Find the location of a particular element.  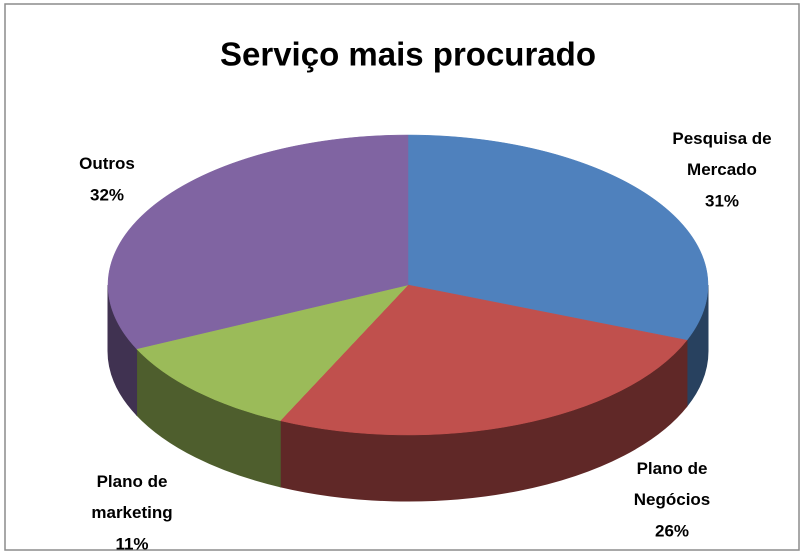

category-label: Plano de marketing is located at coordinates (131, 497).